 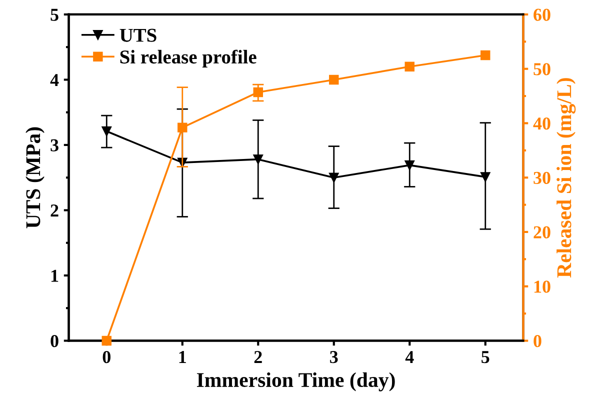 I want to click on y-axis-title: UTS (MPa), so click(x=35, y=177).